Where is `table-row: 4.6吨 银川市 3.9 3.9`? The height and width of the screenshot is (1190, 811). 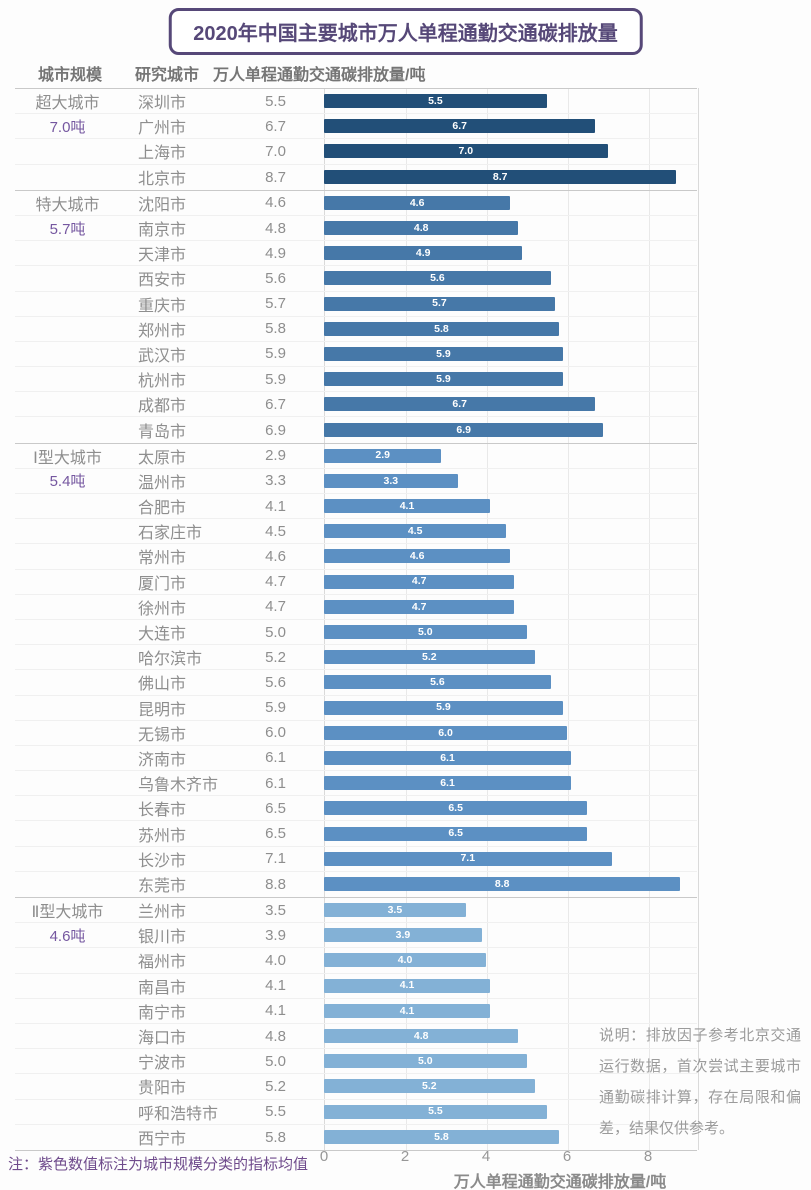
table-row: 4.6吨 银川市 3.9 3.9 is located at coordinates (356, 936).